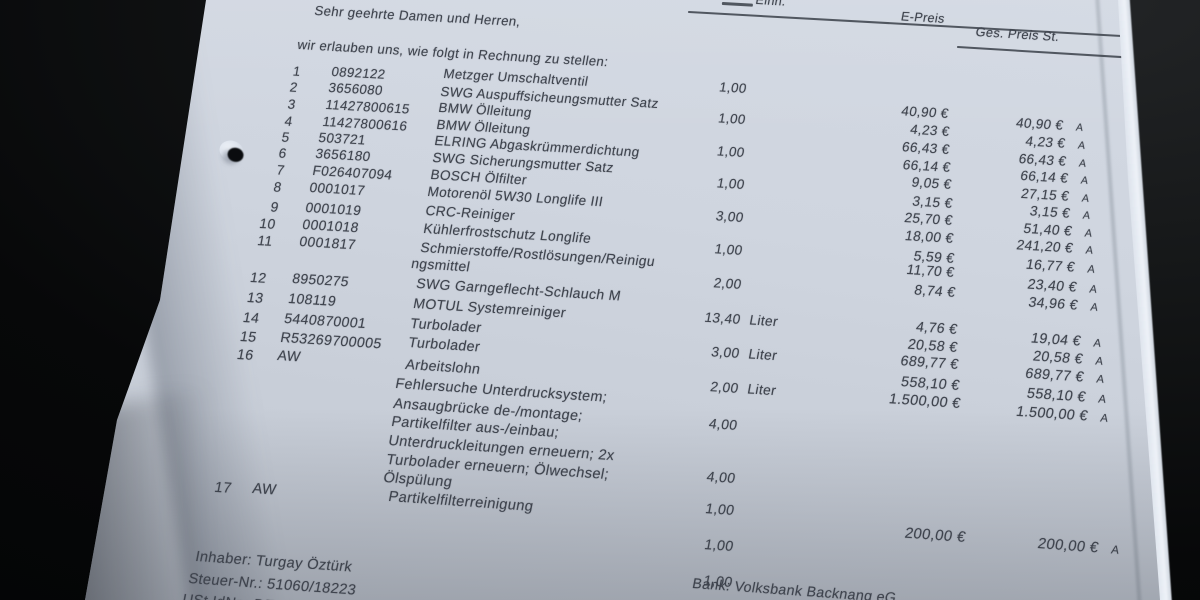 The image size is (1200, 600). I want to click on bank-line: Bank: Volksbank Backnang eG, so click(794, 588).